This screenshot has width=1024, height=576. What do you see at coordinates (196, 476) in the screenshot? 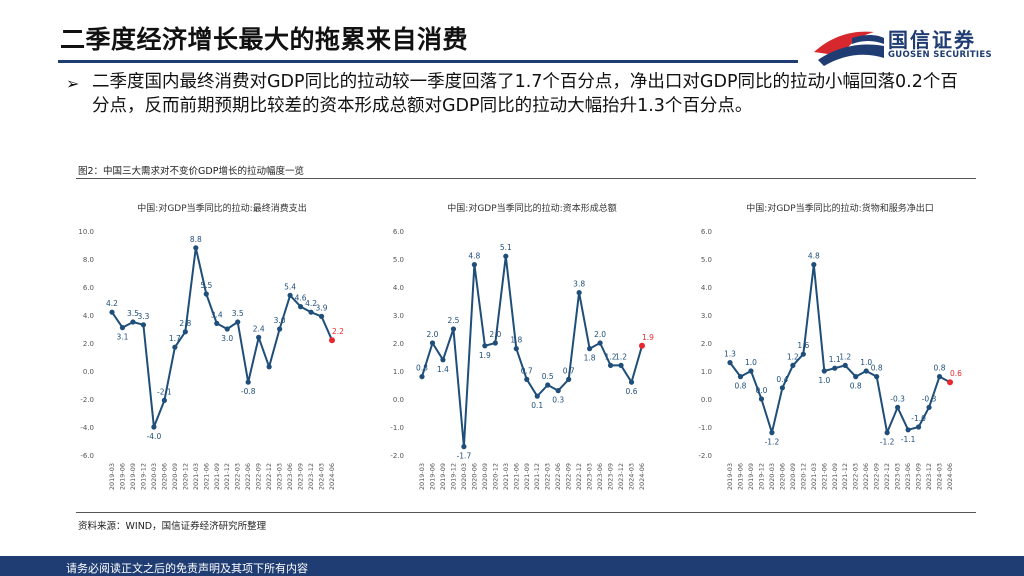
I see `x-tick-label: 2021-03` at bounding box center [196, 476].